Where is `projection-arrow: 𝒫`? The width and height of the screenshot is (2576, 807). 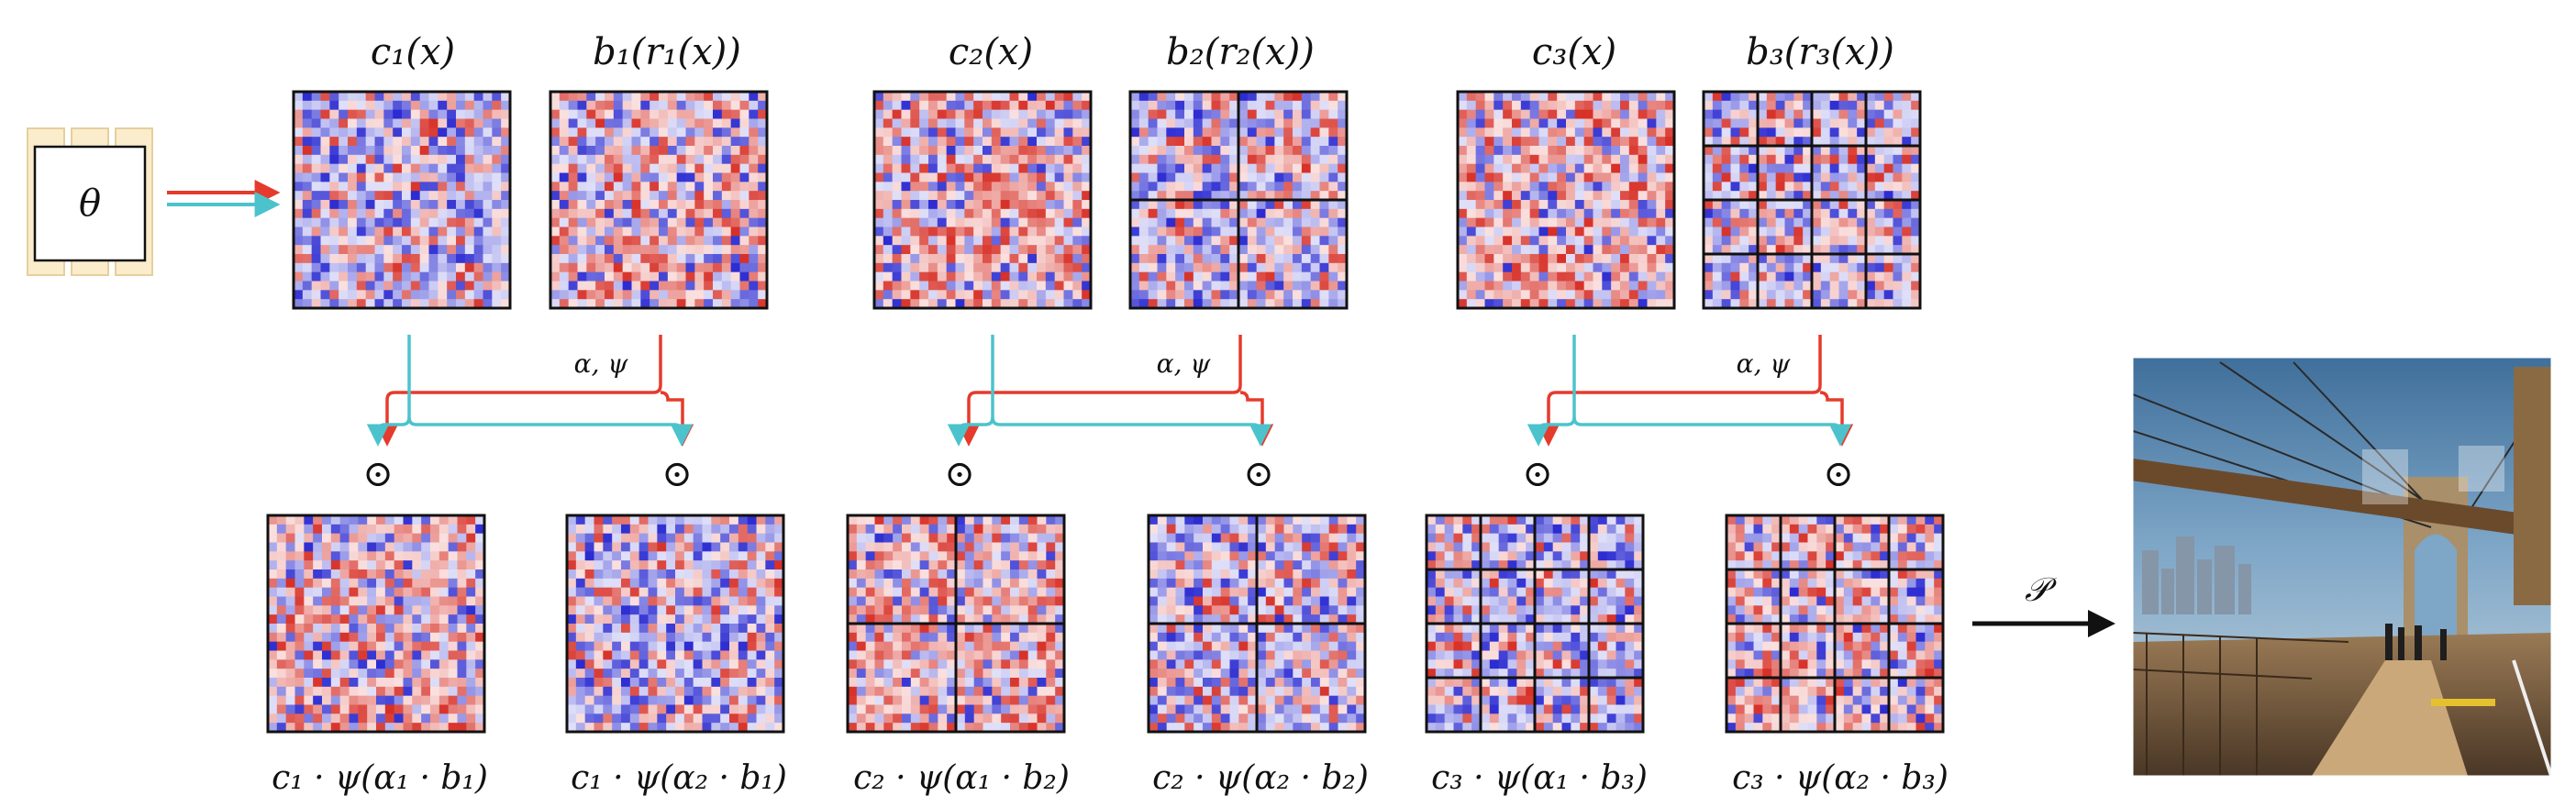
projection-arrow: 𝒫 is located at coordinates (2043, 604).